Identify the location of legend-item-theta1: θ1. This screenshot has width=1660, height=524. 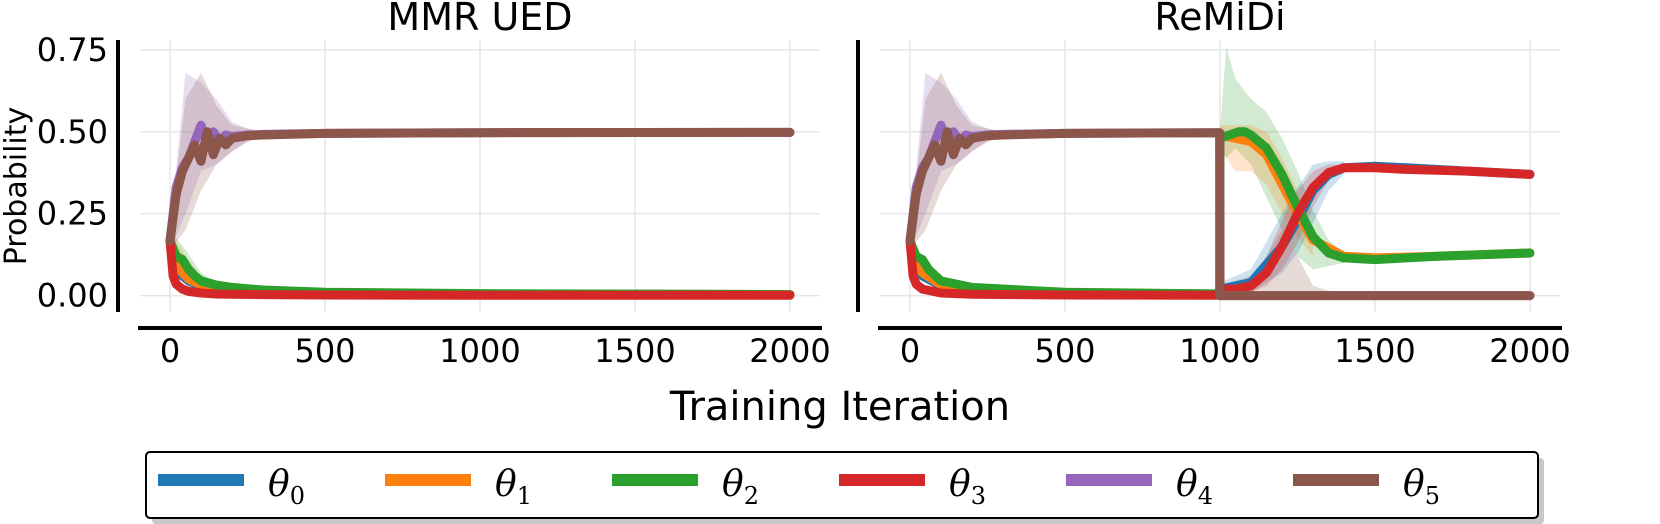
(458, 487).